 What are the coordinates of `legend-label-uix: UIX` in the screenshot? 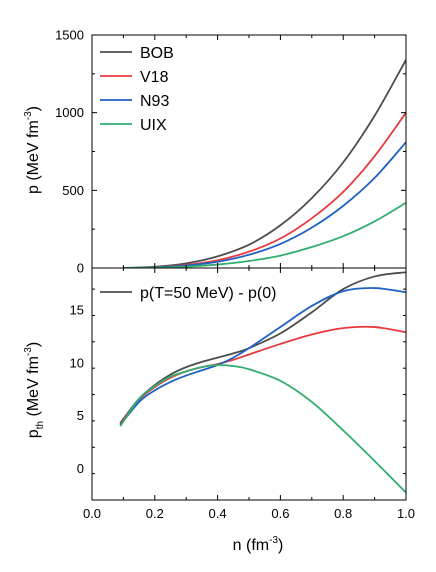 It's located at (153, 125).